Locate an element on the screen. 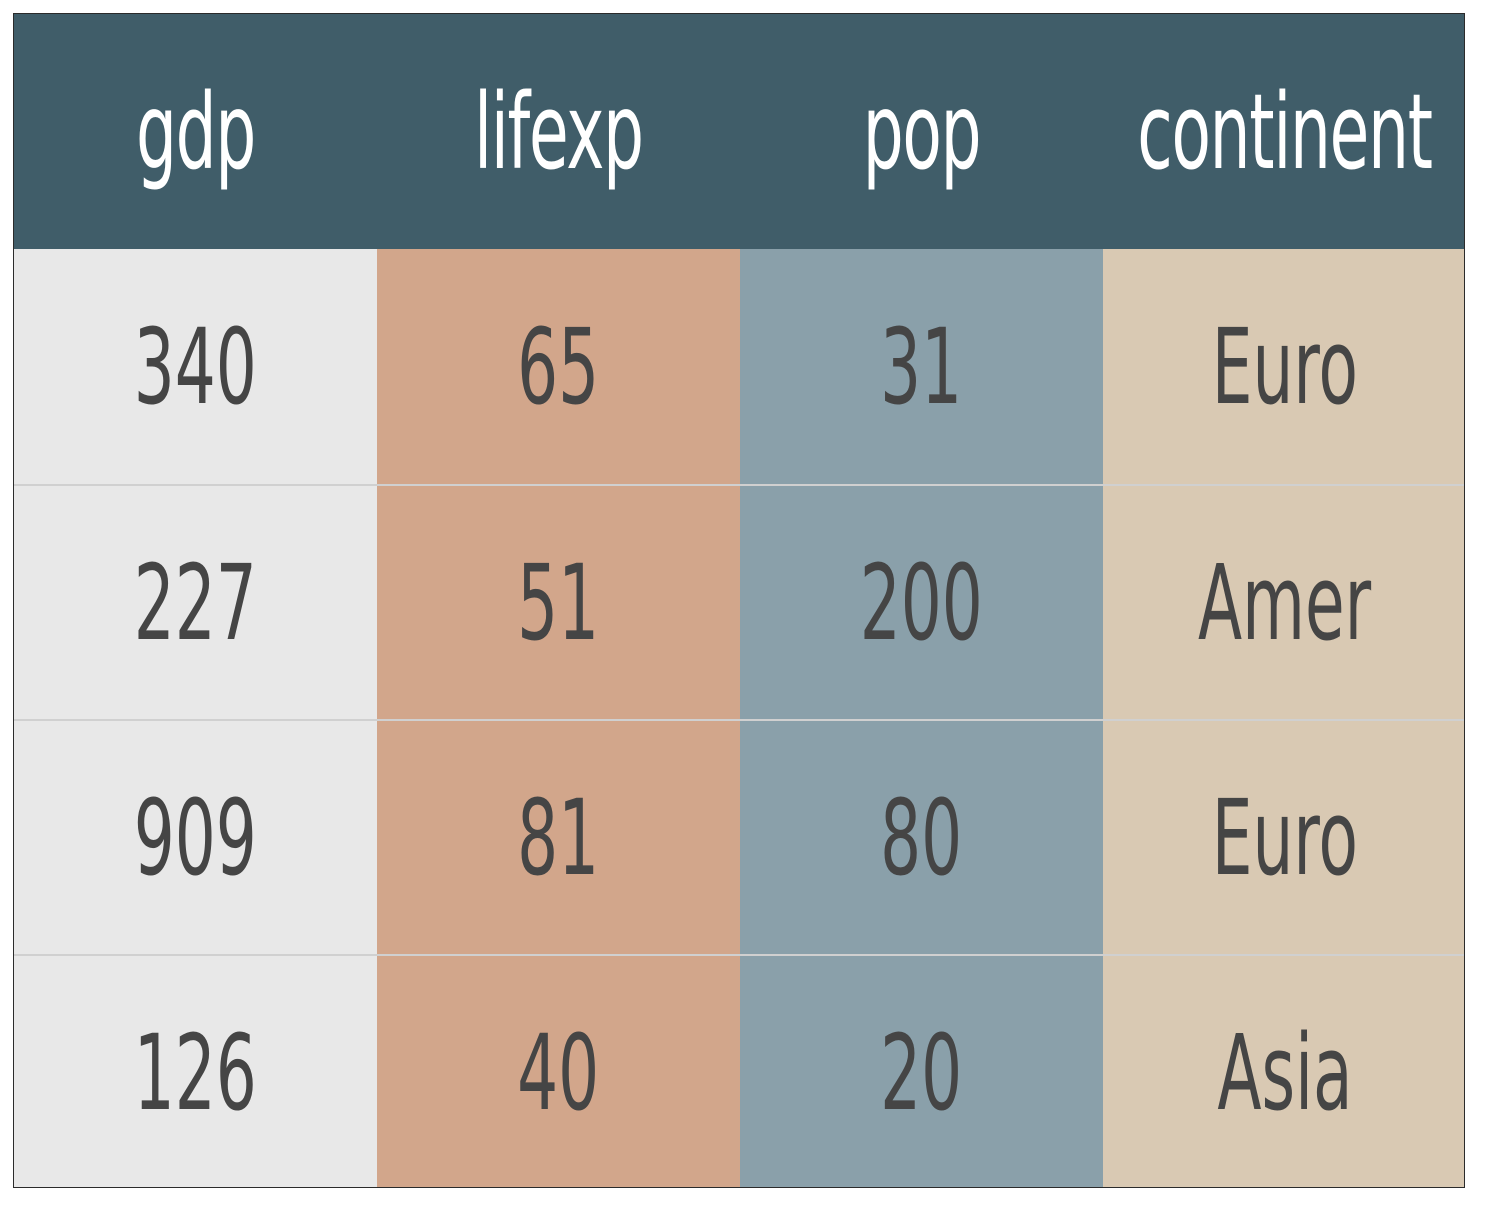 The height and width of the screenshot is (1212, 1488). table-cell: 340 is located at coordinates (195, 366).